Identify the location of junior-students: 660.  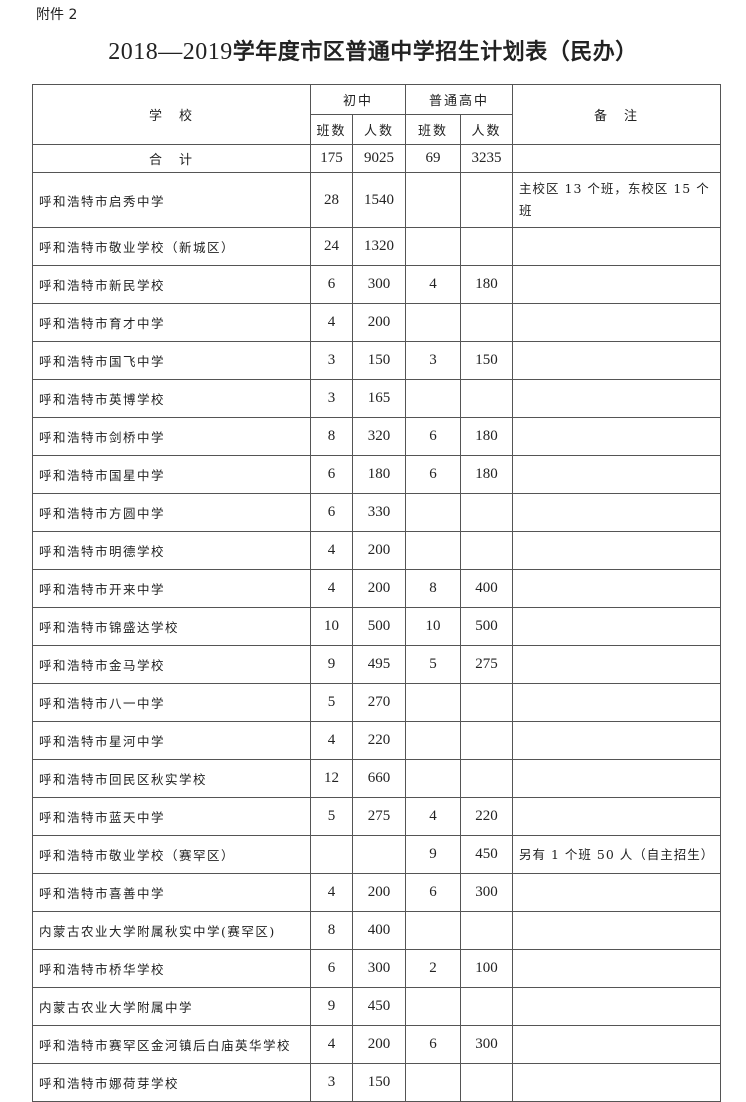
(379, 778).